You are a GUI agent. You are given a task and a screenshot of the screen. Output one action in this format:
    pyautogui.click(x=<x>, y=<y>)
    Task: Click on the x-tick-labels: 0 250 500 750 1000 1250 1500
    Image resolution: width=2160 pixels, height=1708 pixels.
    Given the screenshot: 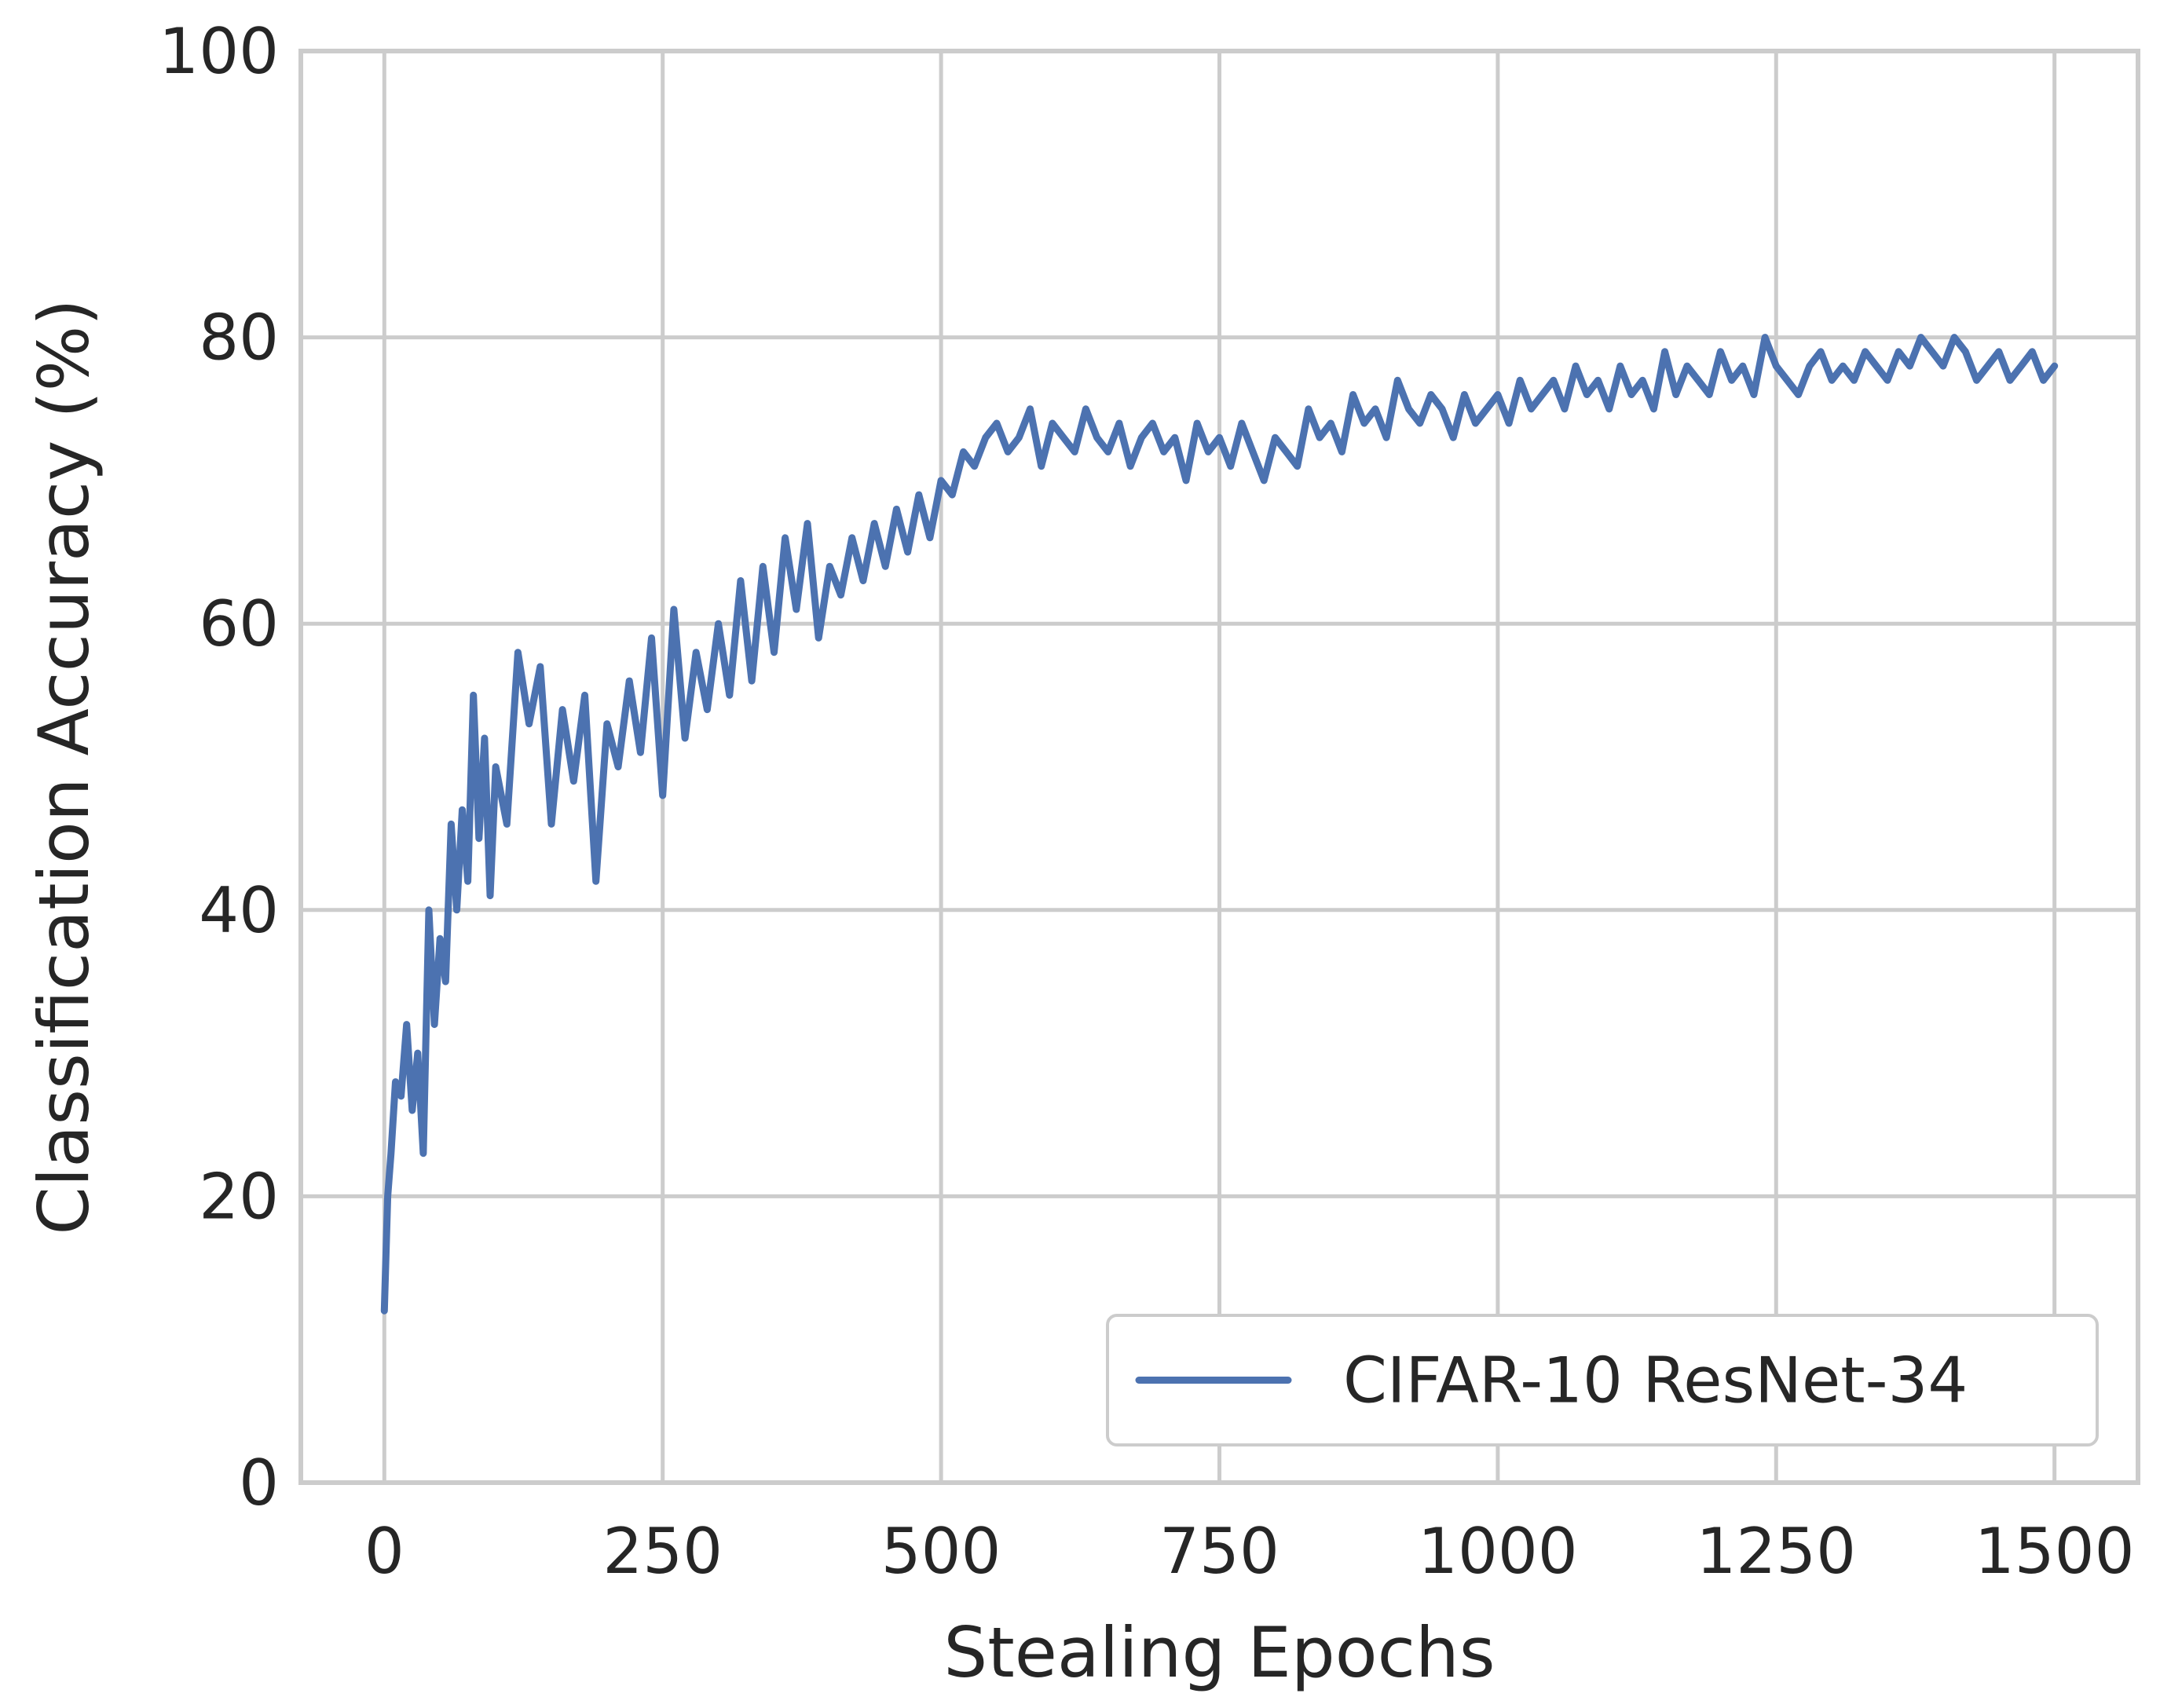 What is the action you would take?
    pyautogui.click(x=1249, y=1551)
    